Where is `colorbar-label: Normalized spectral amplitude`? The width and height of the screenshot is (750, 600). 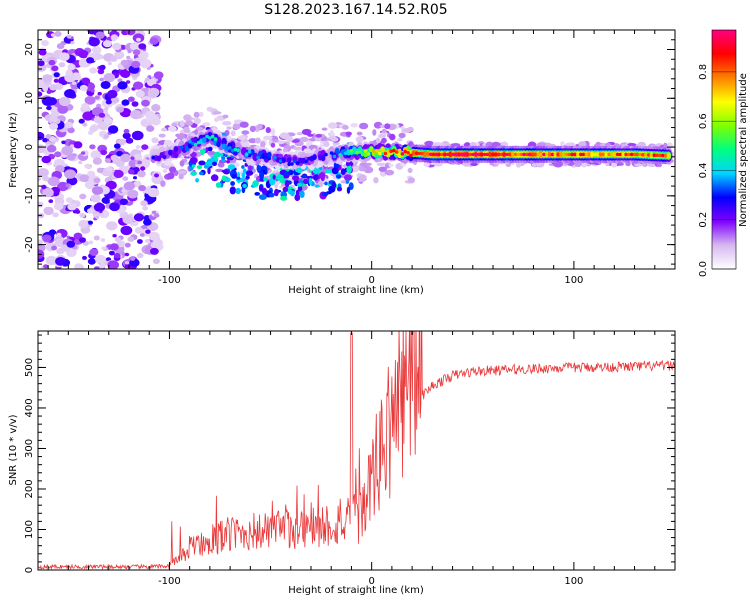
colorbar-label: Normalized spectral amplitude is located at coordinates (743, 150).